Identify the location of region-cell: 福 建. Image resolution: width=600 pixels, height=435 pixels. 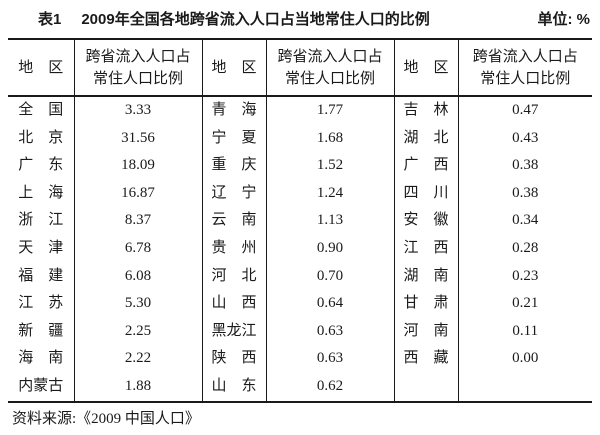
(41, 276).